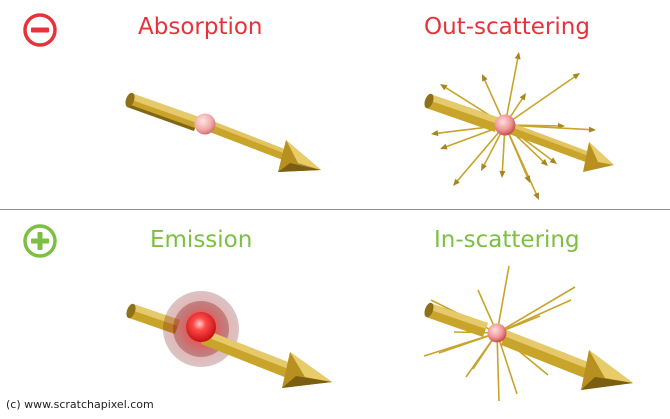  I want to click on minus-circle-icon, so click(40, 30).